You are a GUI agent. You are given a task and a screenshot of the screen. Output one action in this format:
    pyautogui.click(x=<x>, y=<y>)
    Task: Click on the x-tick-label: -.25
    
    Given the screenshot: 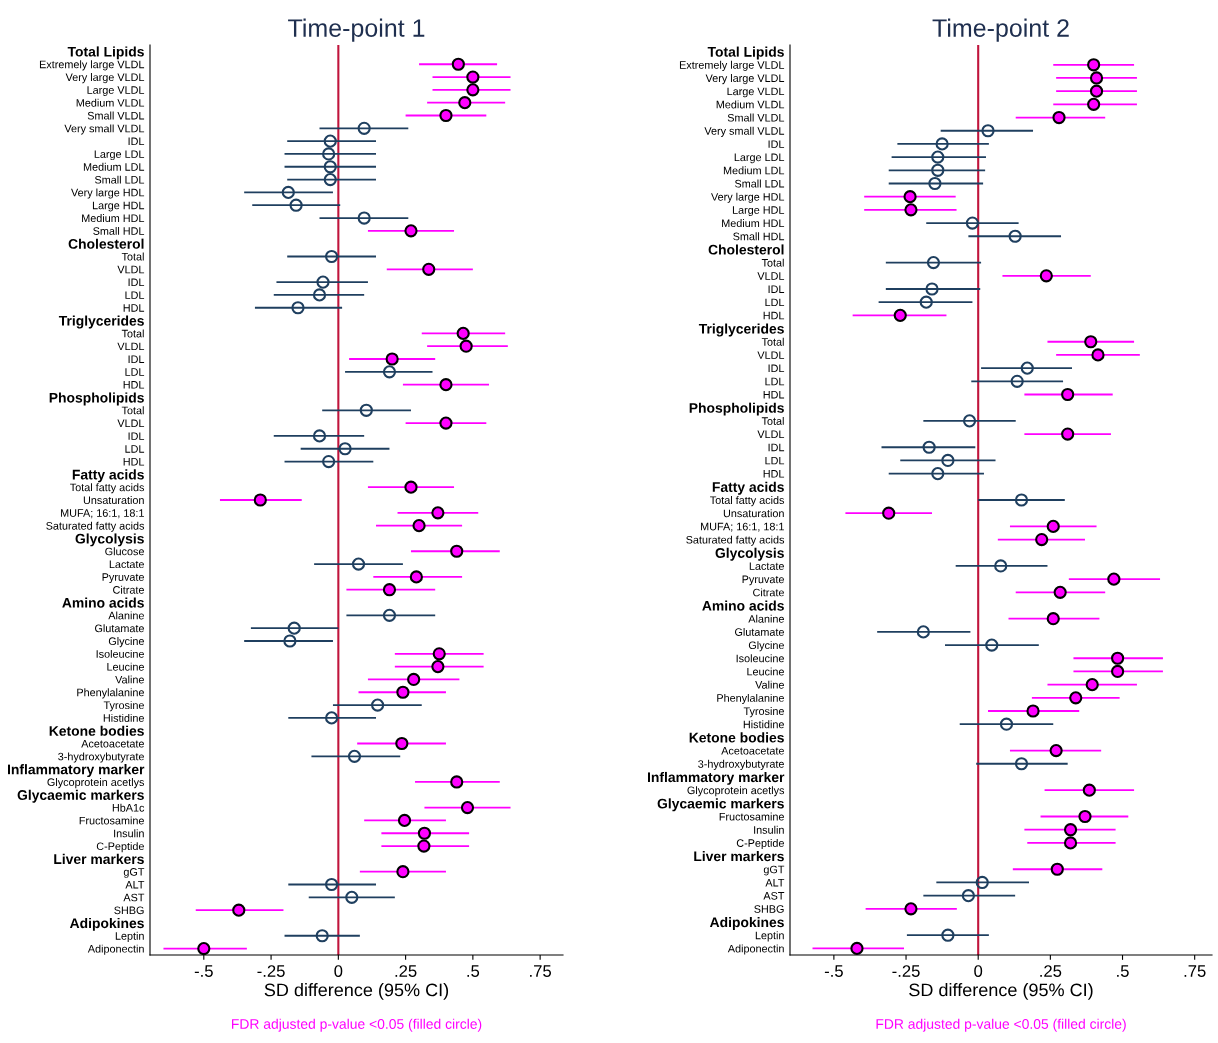 What is the action you would take?
    pyautogui.click(x=271, y=971)
    